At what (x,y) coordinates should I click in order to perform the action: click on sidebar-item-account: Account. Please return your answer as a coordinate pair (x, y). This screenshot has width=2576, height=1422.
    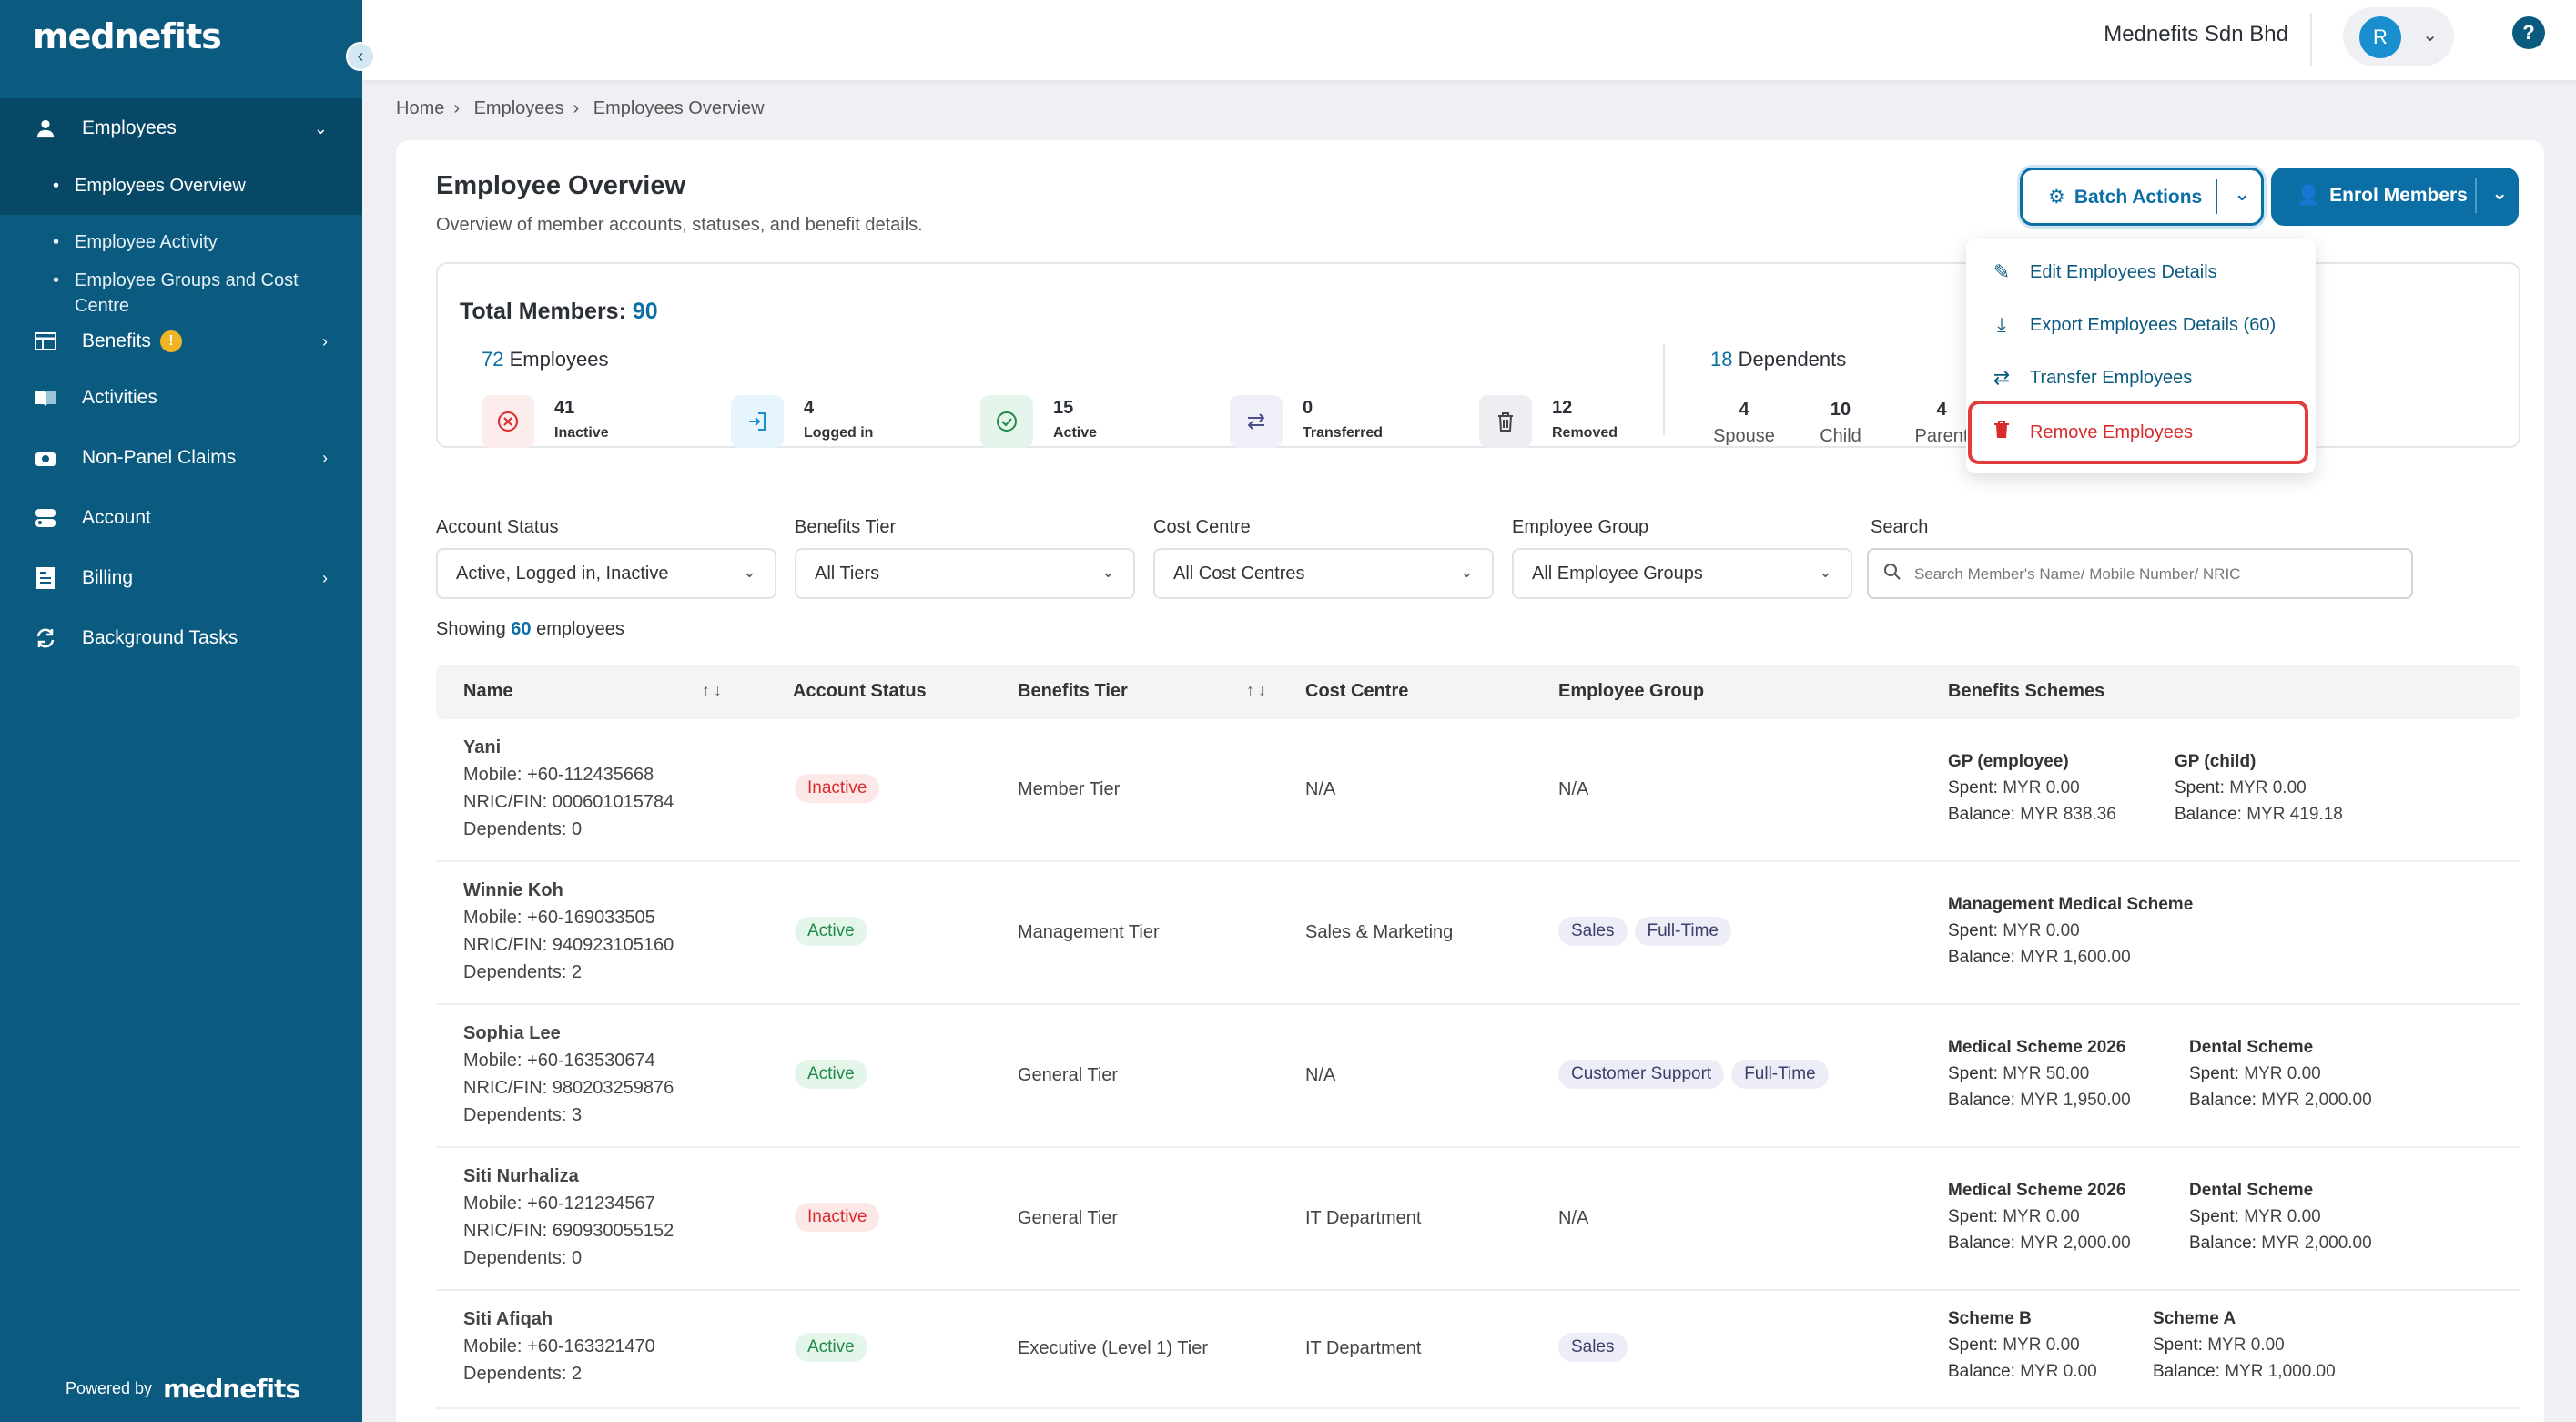
    Looking at the image, I should click on (181, 518).